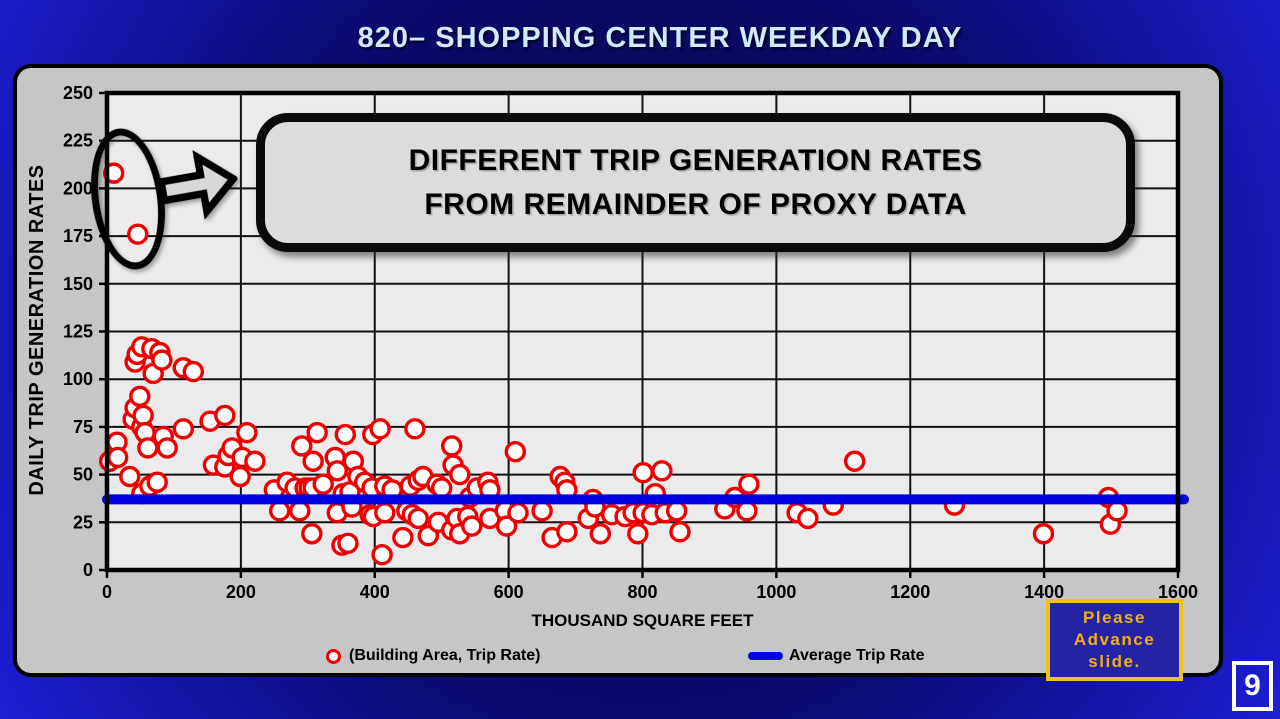 The height and width of the screenshot is (719, 1280). I want to click on x-tick-label: 1200, so click(910, 592).